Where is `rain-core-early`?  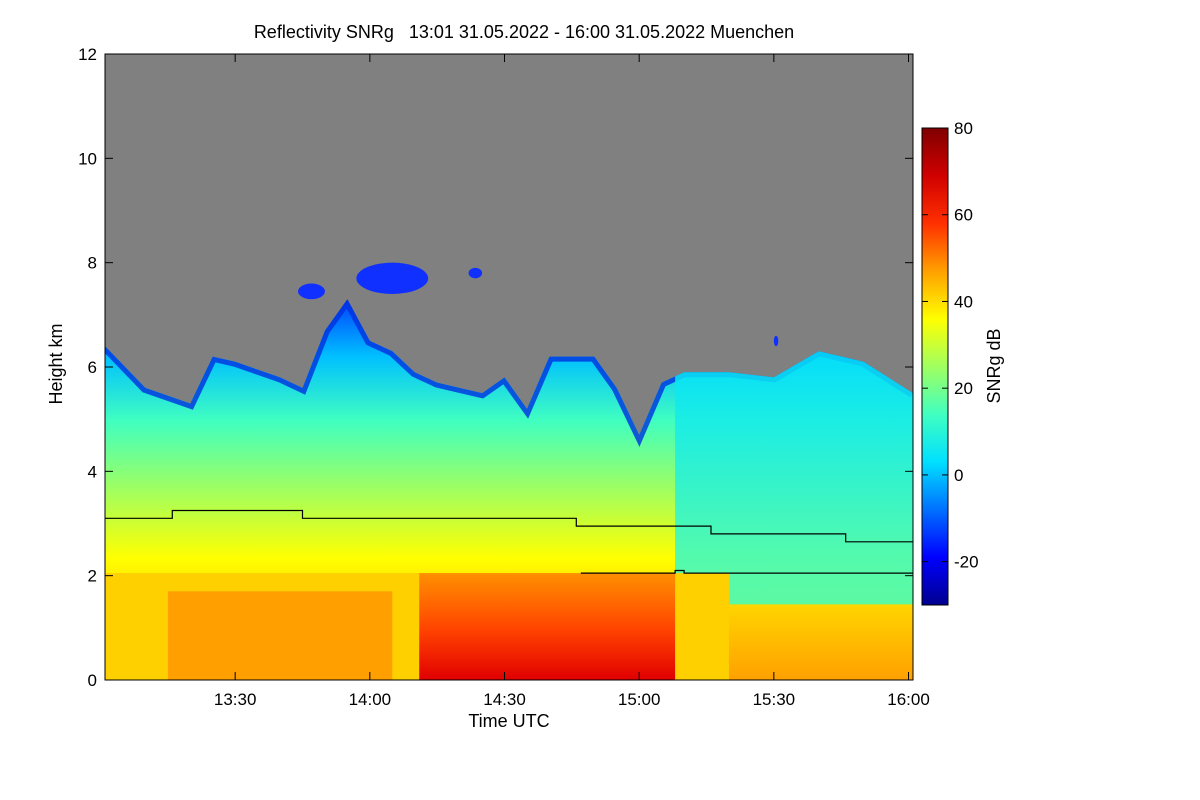 rain-core-early is located at coordinates (280, 635).